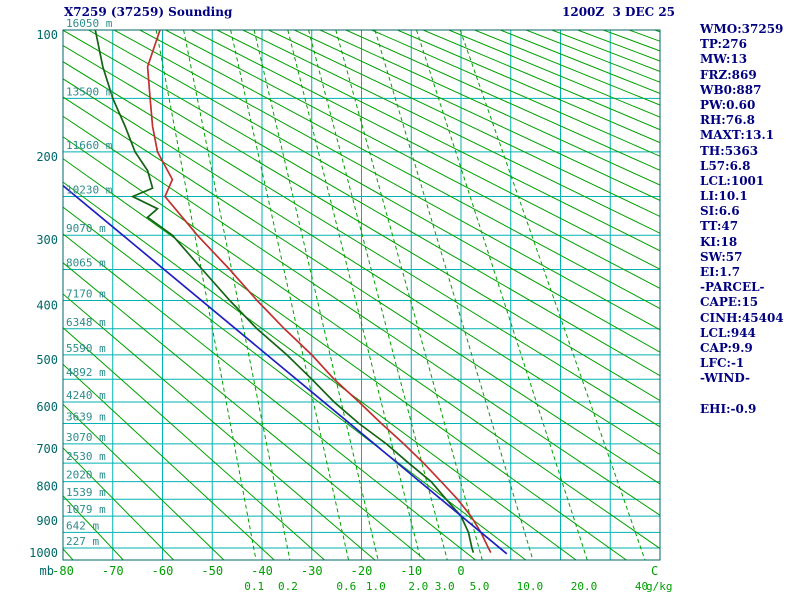 This screenshot has height=600, width=800. What do you see at coordinates (86, 322) in the screenshot?
I see `axis-label: 6348 m` at bounding box center [86, 322].